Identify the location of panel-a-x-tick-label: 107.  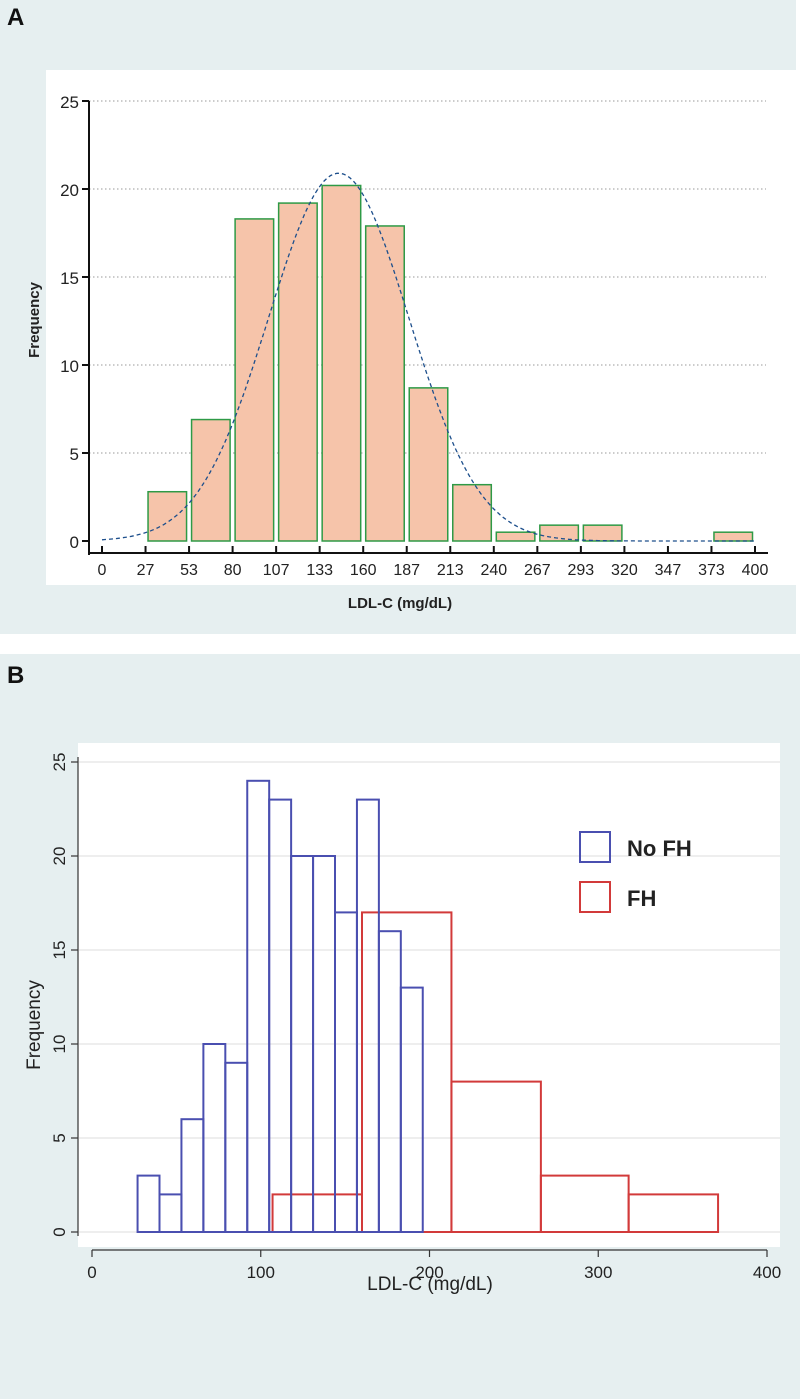
(276, 570).